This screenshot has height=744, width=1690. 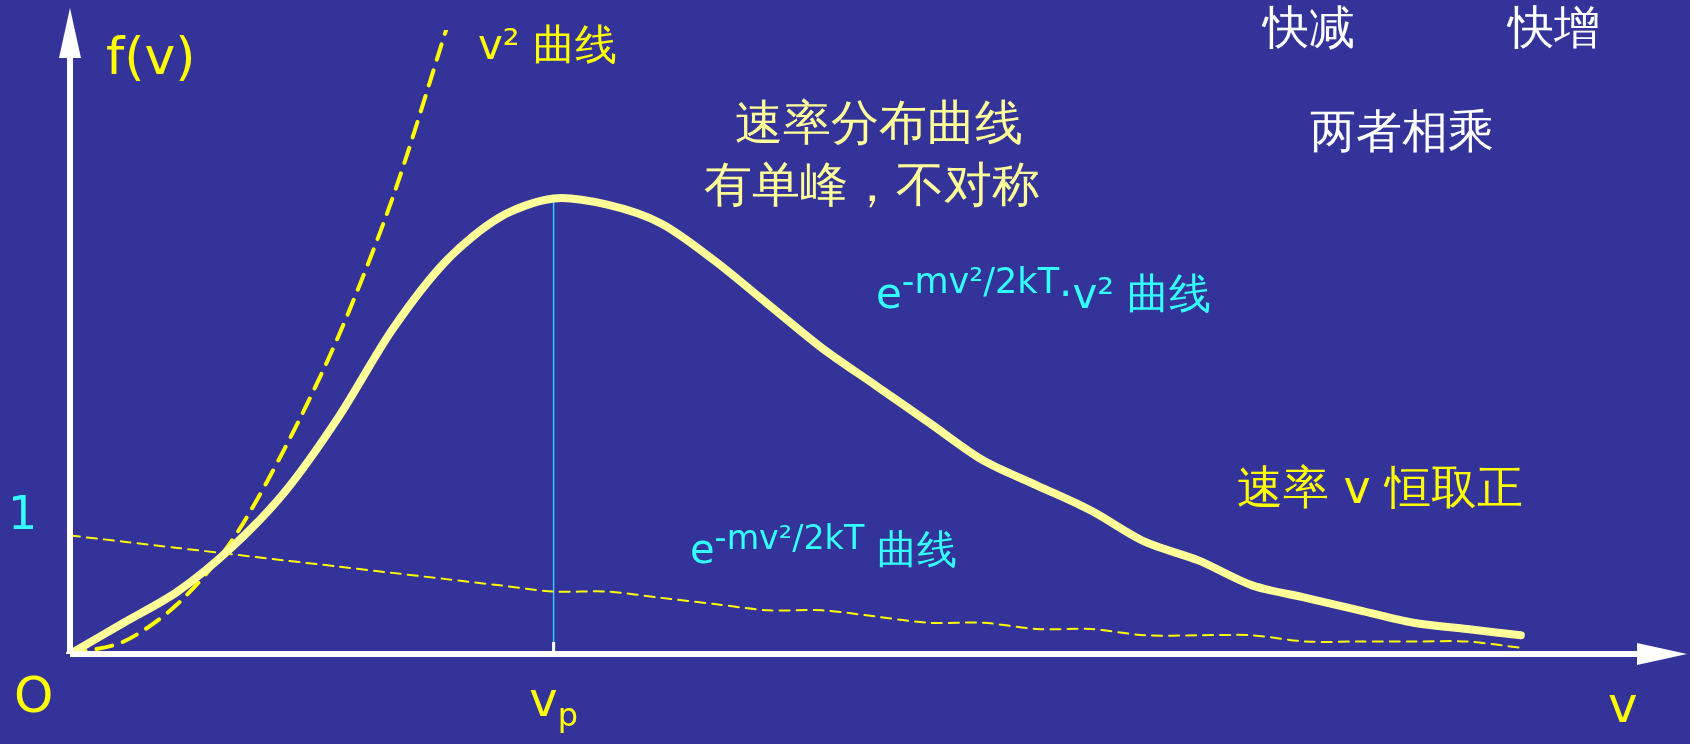 I want to click on annotation: 速率分布曲线, so click(x=879, y=122).